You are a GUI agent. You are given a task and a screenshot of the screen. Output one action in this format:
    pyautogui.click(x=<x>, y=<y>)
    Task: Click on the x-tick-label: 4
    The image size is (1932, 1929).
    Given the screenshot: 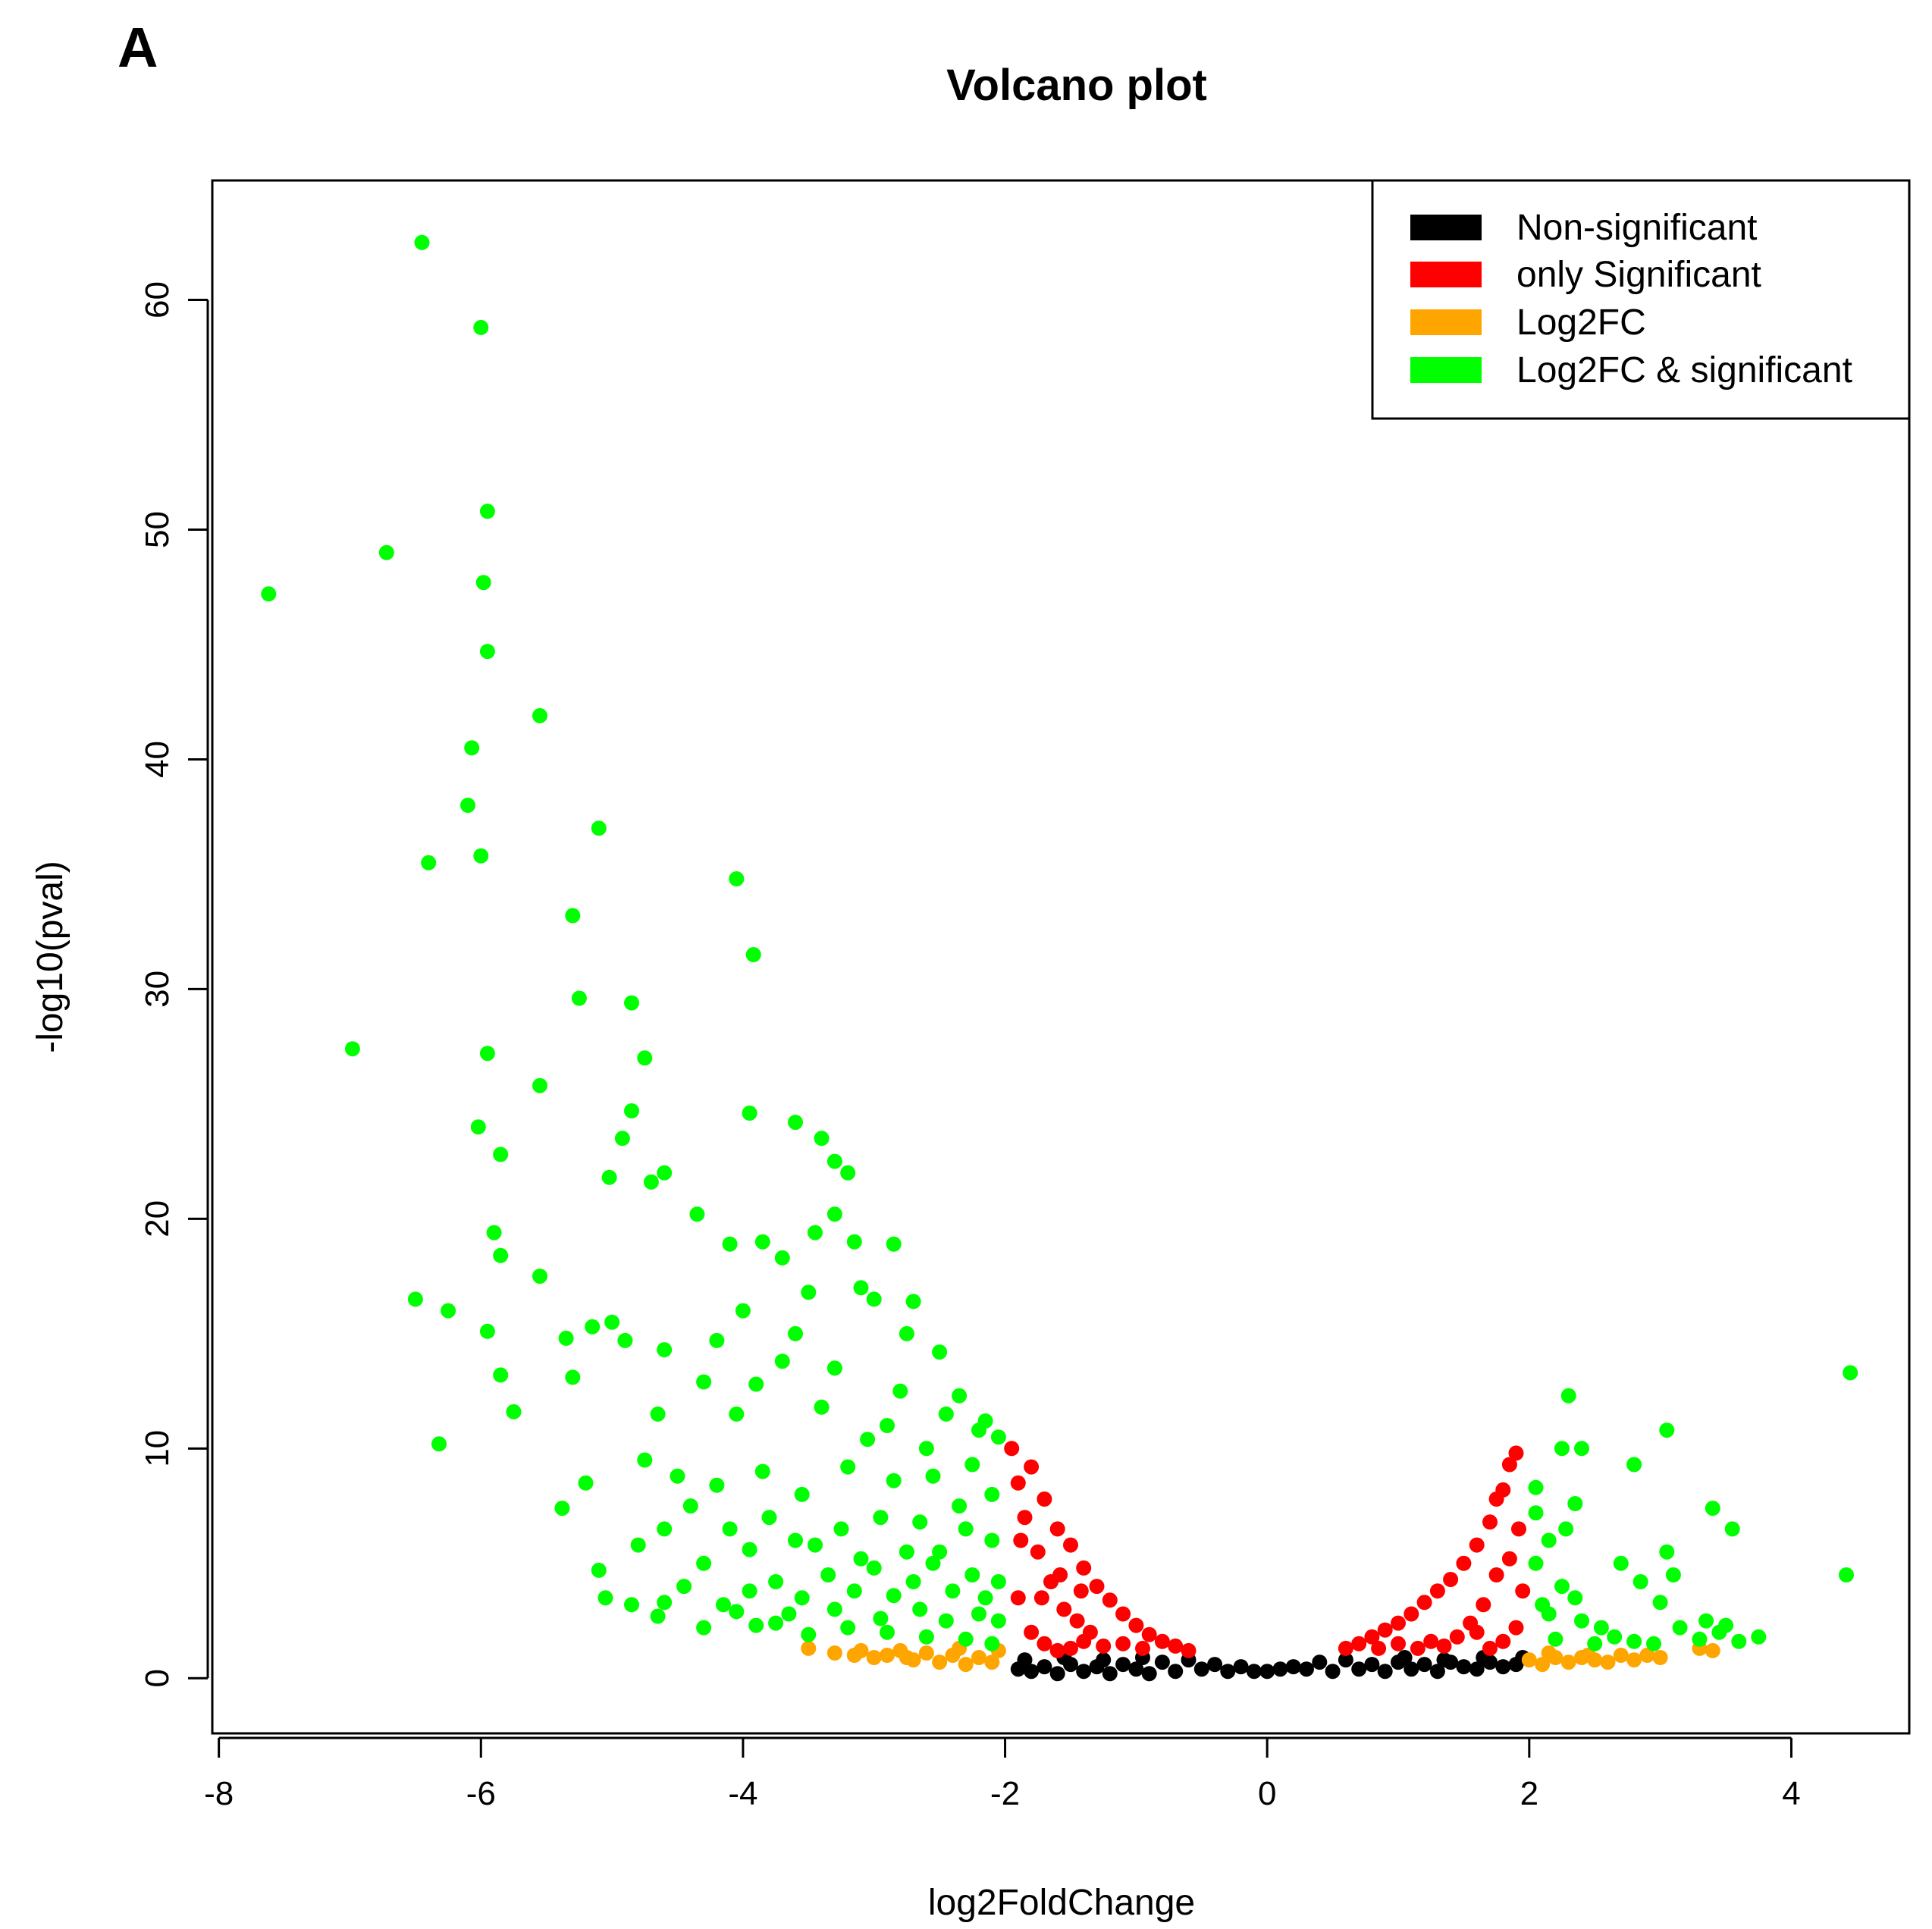 What is the action you would take?
    pyautogui.click(x=1791, y=1793)
    